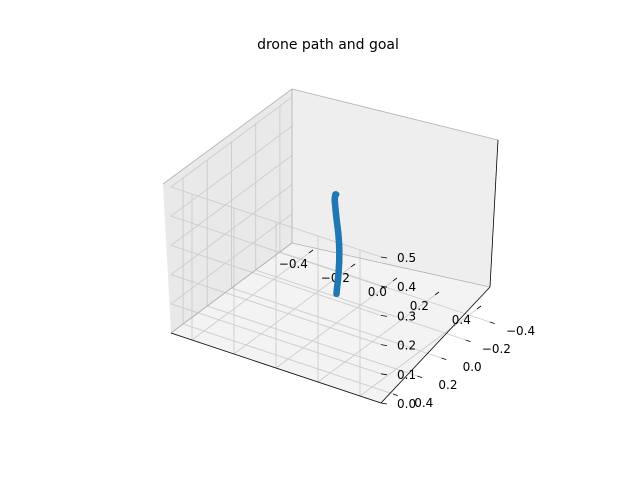  What do you see at coordinates (395, 188) in the screenshot?
I see `back-pane` at bounding box center [395, 188].